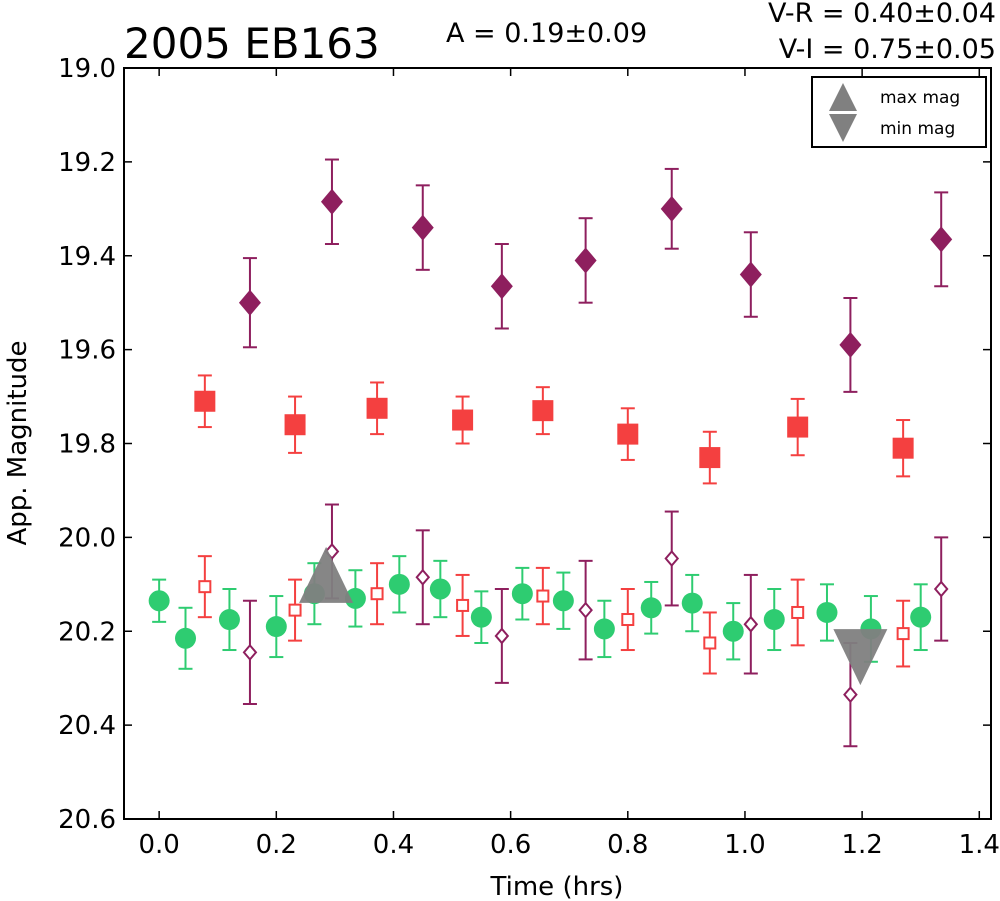 Image resolution: width=1000 pixels, height=901 pixels. I want to click on x-axis-label: Time (hrs), so click(557, 886).